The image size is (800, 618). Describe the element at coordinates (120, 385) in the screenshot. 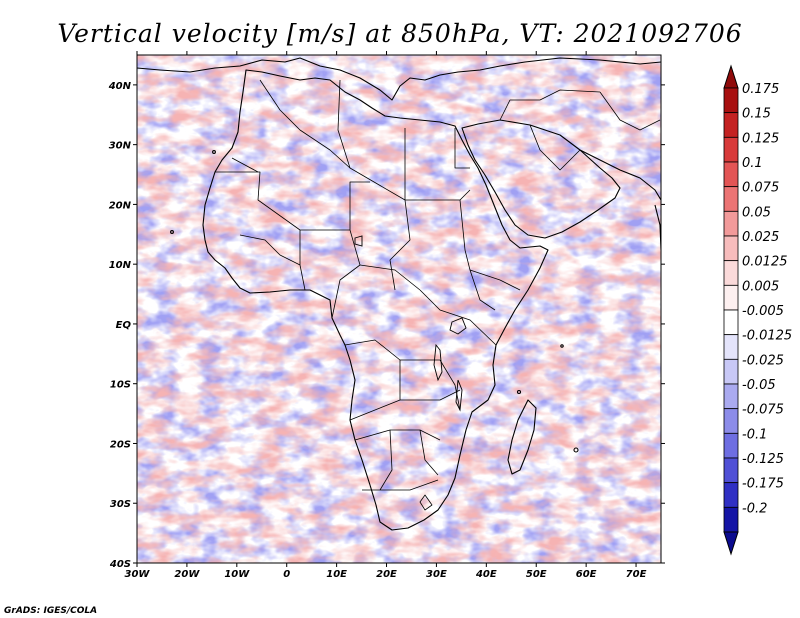

I see `lat-tick-label: 10S` at that location.